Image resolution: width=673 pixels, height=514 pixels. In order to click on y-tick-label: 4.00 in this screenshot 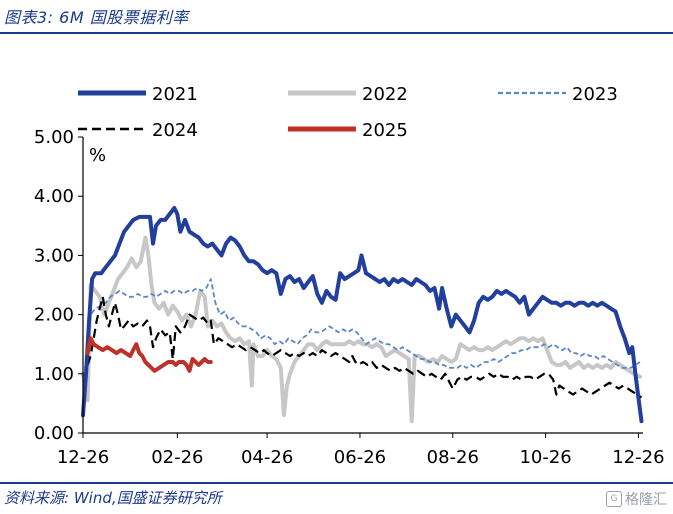, I will do `click(54, 196)`.